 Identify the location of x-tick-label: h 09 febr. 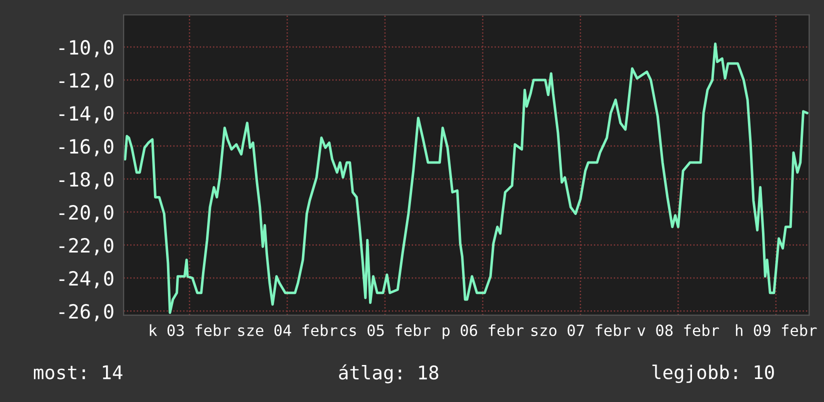
(776, 330).